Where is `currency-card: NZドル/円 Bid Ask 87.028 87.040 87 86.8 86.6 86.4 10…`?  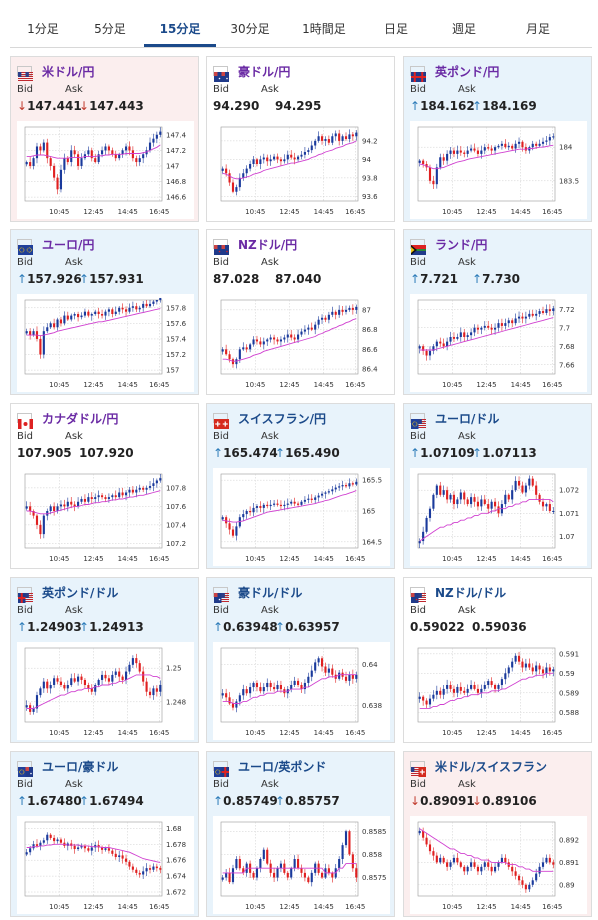
currency-card: NZドル/円 Bid Ask 87.028 87.040 87 86.8 86.6 86.4 10… is located at coordinates (300, 312).